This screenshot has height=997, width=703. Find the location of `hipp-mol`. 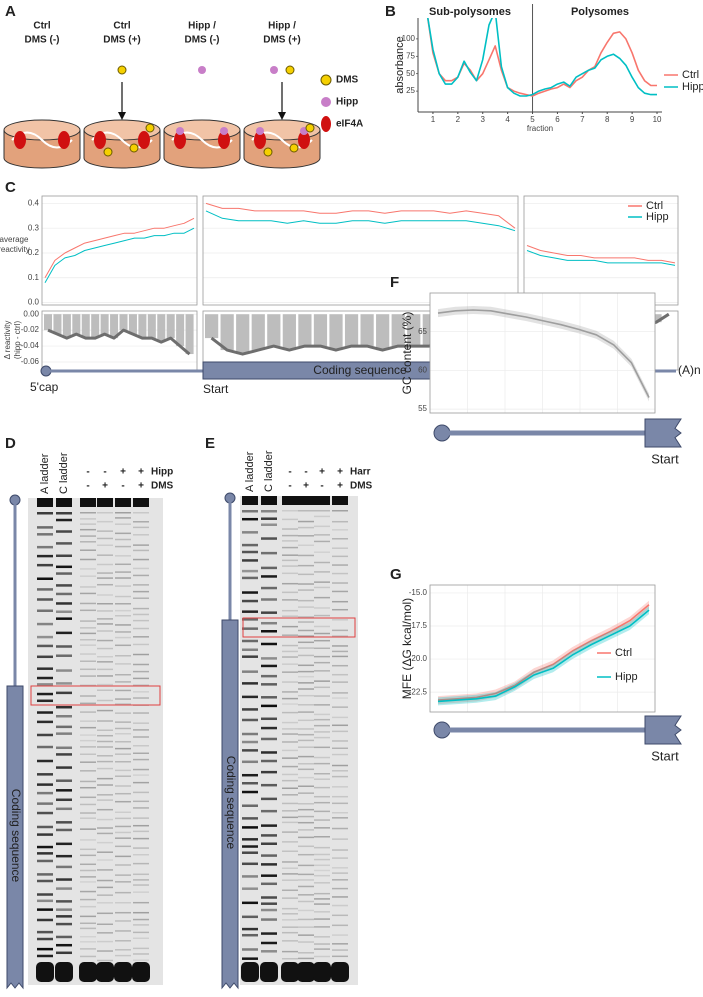

hipp-mol is located at coordinates (180, 131).